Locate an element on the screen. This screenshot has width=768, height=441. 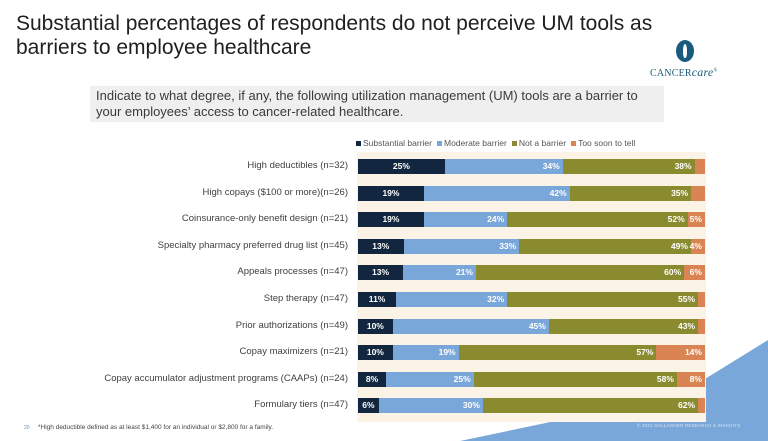
category-label: Formulary tiers (n=47) is located at coordinates (301, 405).